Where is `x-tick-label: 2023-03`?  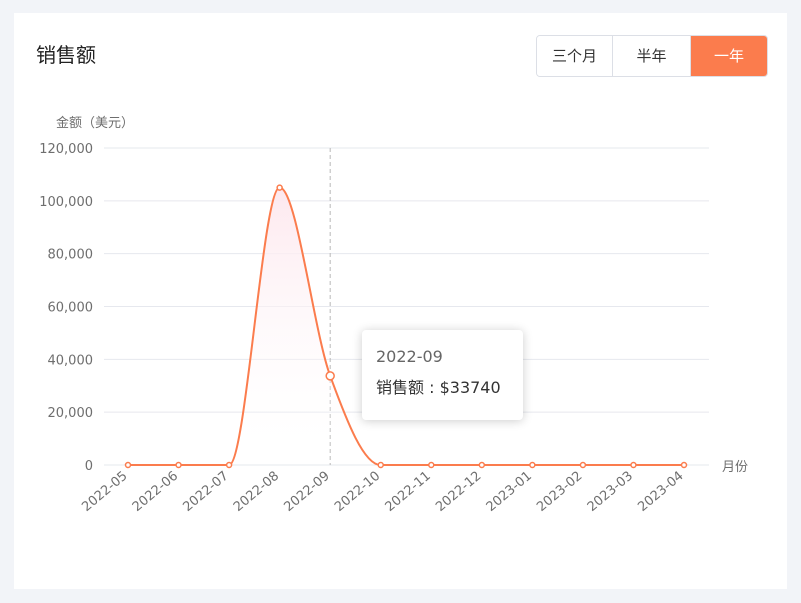 x-tick-label: 2023-03 is located at coordinates (610, 492).